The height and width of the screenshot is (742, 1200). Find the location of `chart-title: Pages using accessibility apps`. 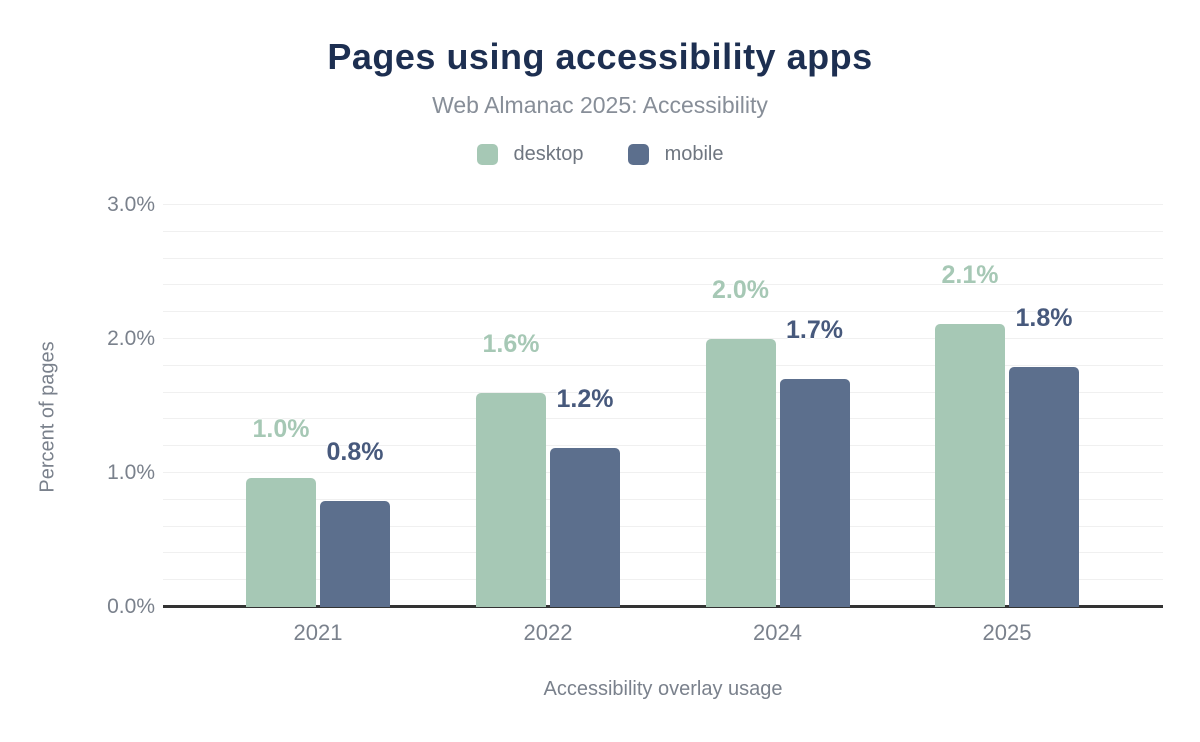

chart-title: Pages using accessibility apps is located at coordinates (600, 56).